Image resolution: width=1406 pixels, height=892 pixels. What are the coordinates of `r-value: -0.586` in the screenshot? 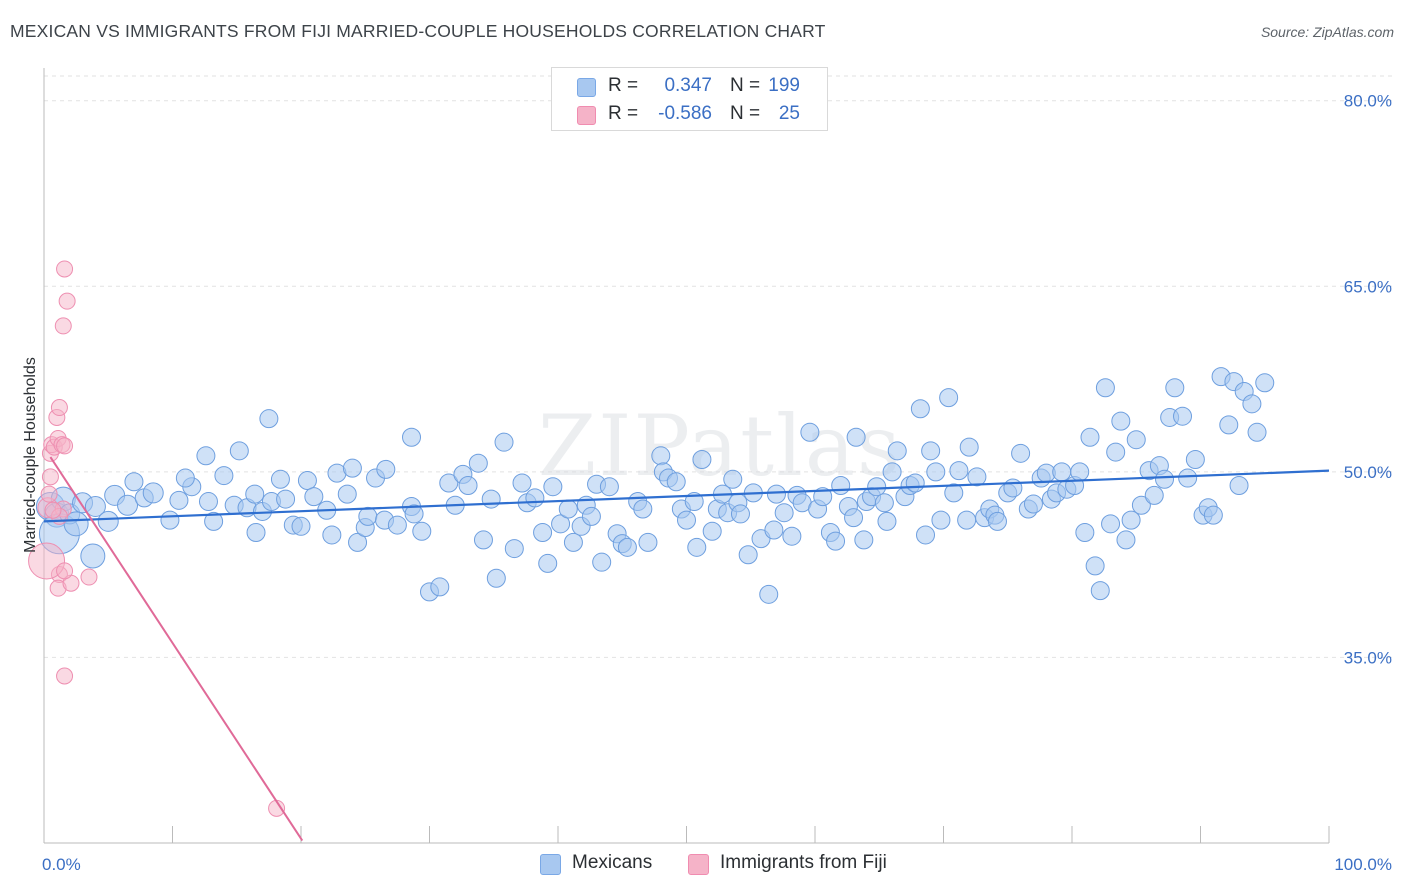 It's located at (685, 113).